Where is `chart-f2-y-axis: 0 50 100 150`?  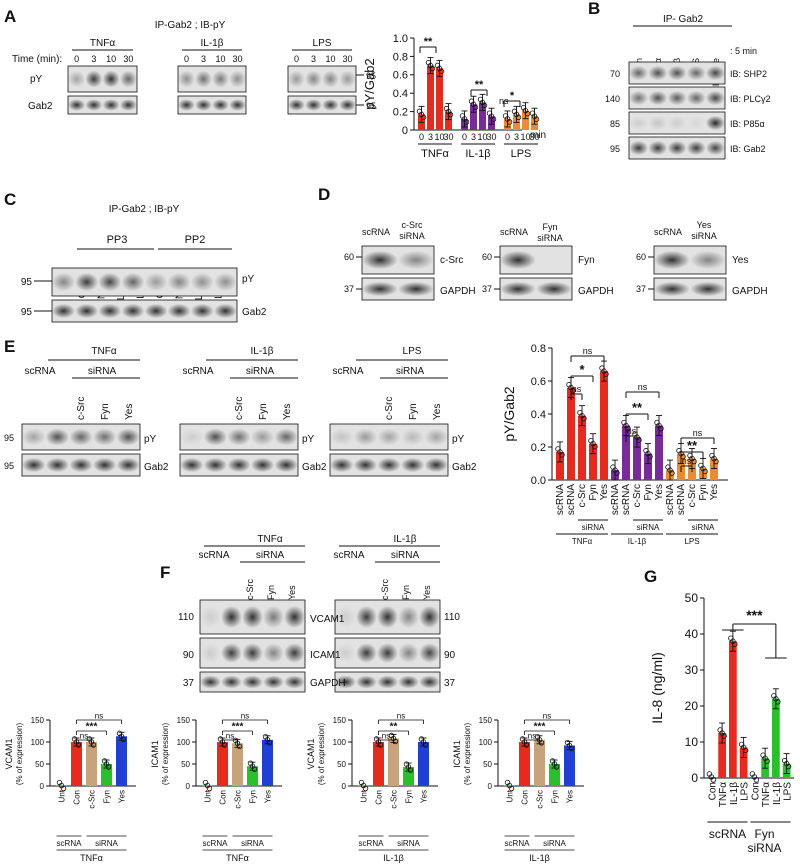 chart-f2-y-axis: 0 50 100 150 is located at coordinates (187, 753).